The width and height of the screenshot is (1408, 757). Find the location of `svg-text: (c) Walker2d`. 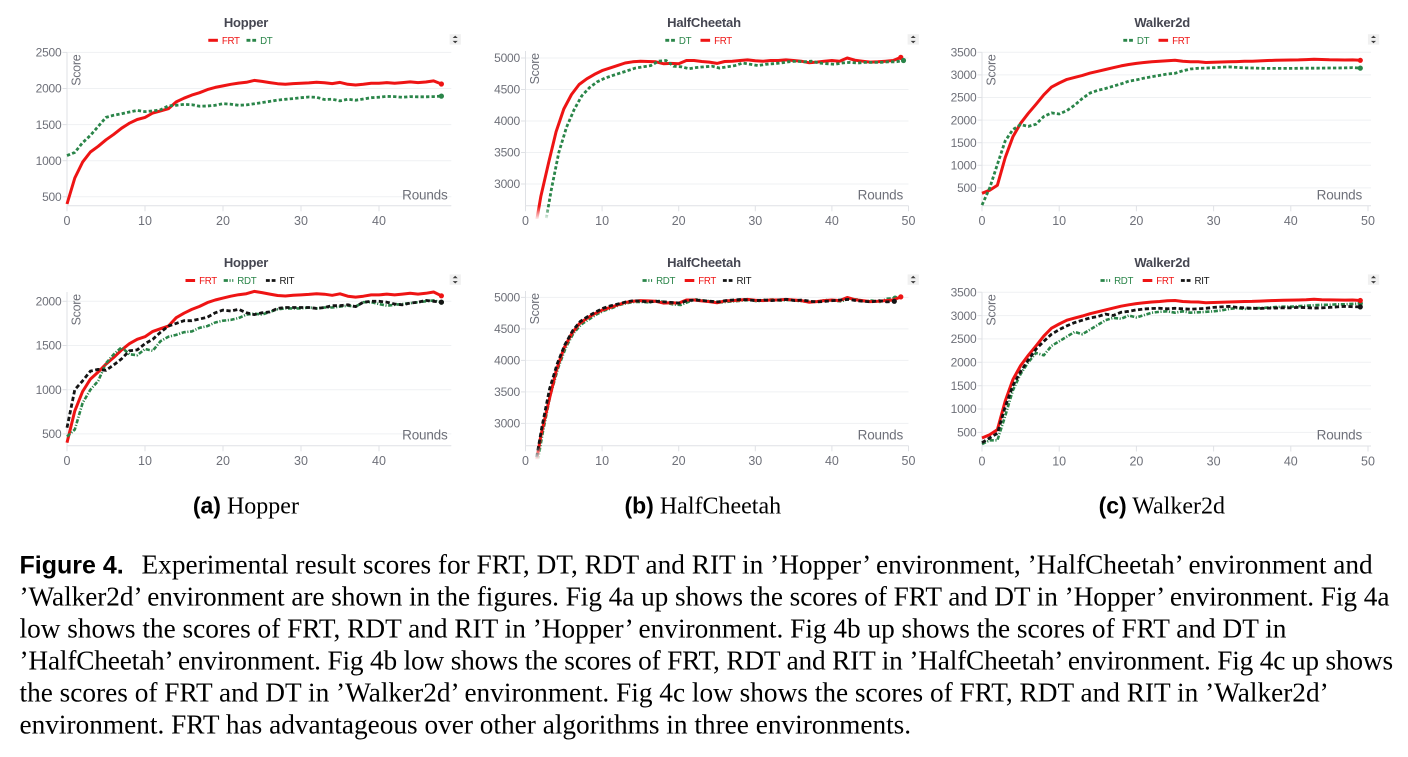

svg-text: (c) Walker2d is located at coordinates (1162, 506).